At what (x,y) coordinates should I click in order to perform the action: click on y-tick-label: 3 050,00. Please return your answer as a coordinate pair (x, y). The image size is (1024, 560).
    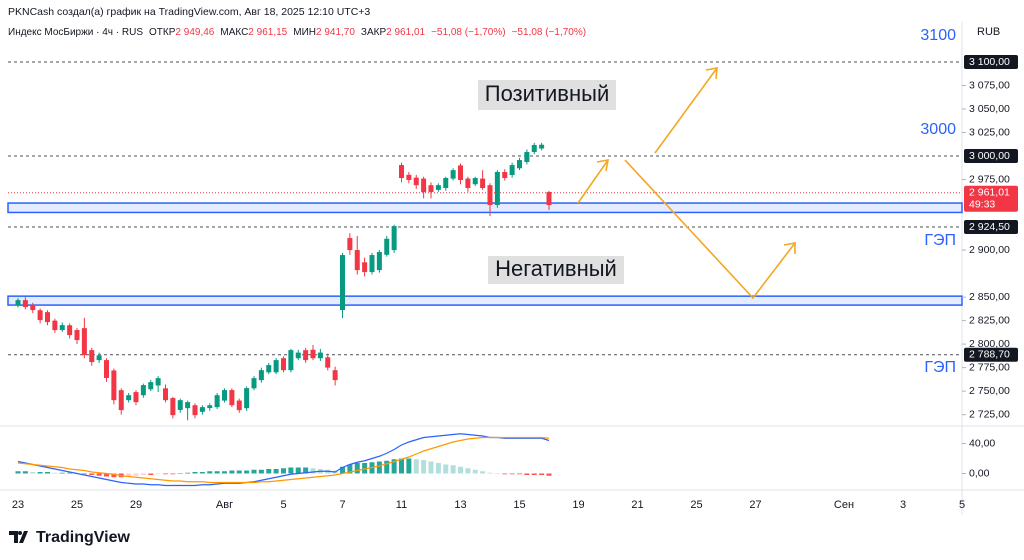
    Looking at the image, I should click on (989, 109).